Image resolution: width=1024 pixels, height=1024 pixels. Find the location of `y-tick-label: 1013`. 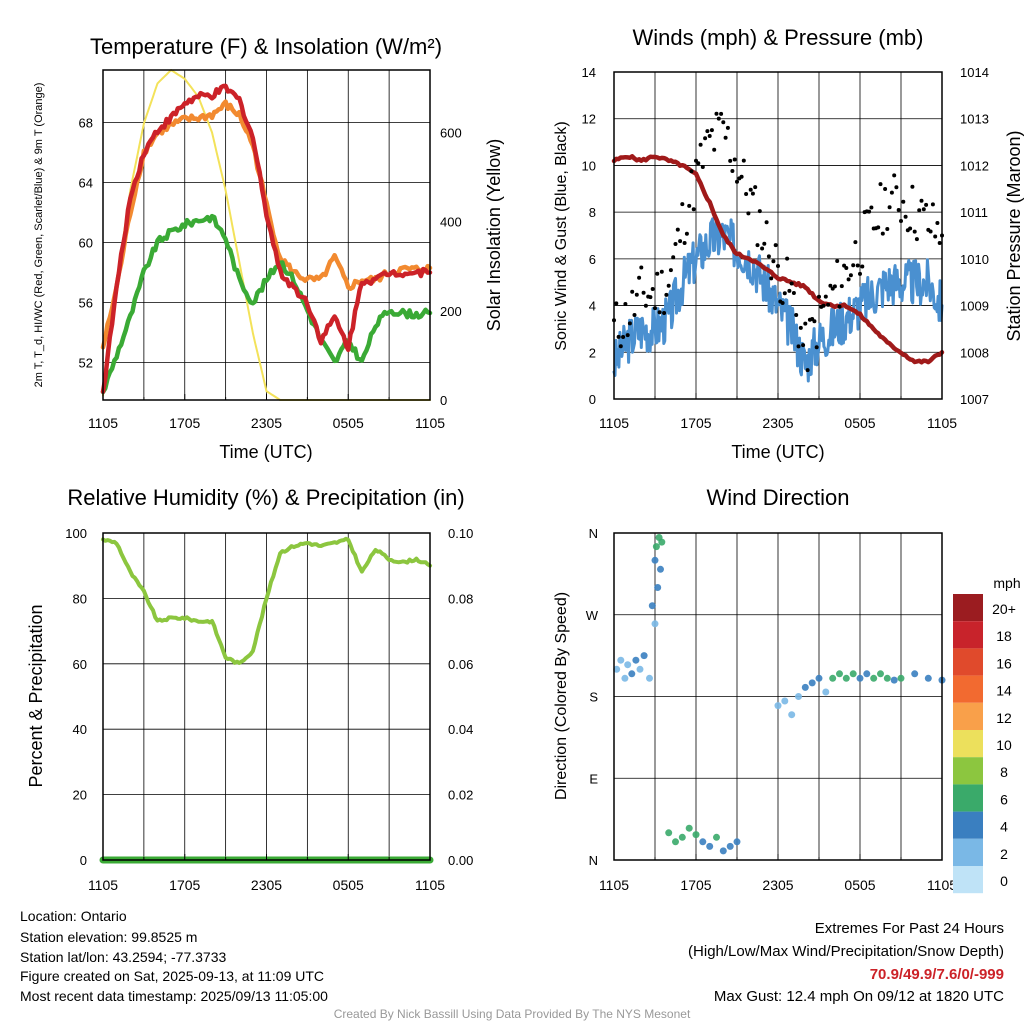

y-tick-label: 1013 is located at coordinates (974, 119).